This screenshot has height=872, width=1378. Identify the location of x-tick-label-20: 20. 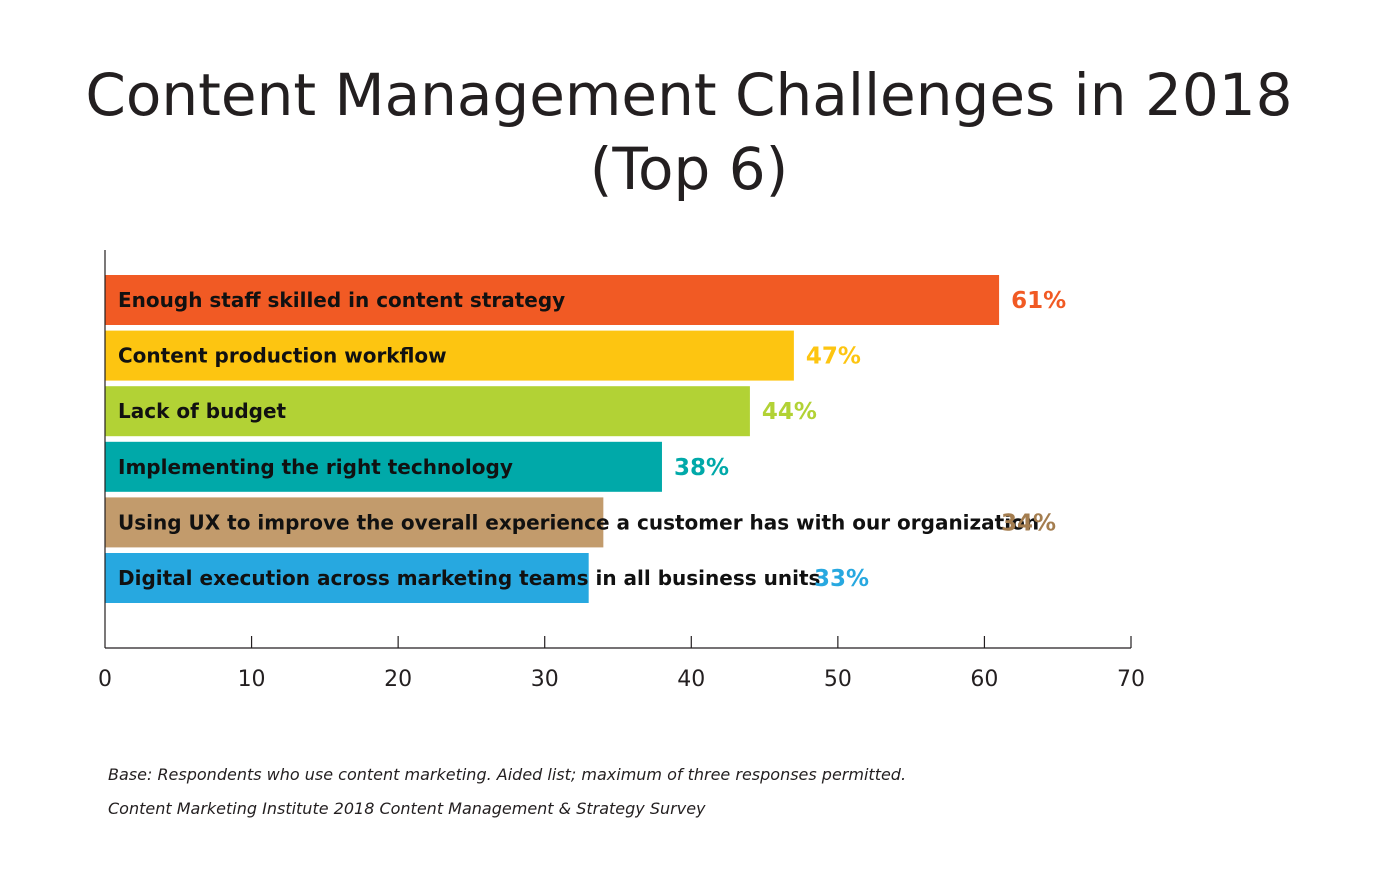
(398, 679).